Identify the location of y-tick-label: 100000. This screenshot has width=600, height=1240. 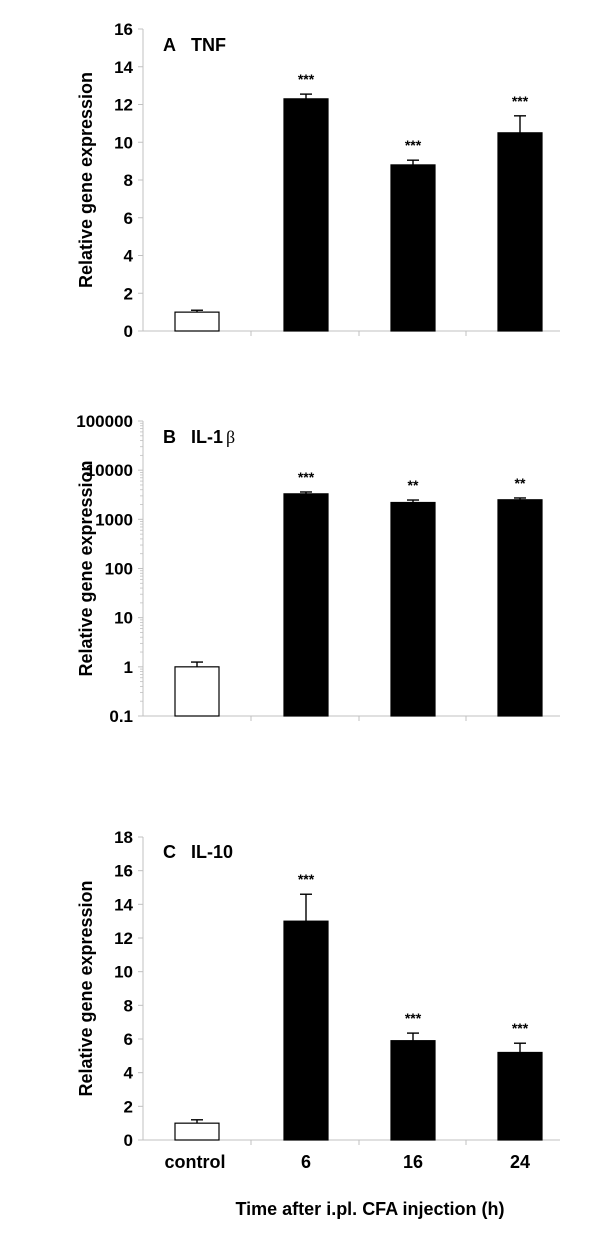
(104, 421).